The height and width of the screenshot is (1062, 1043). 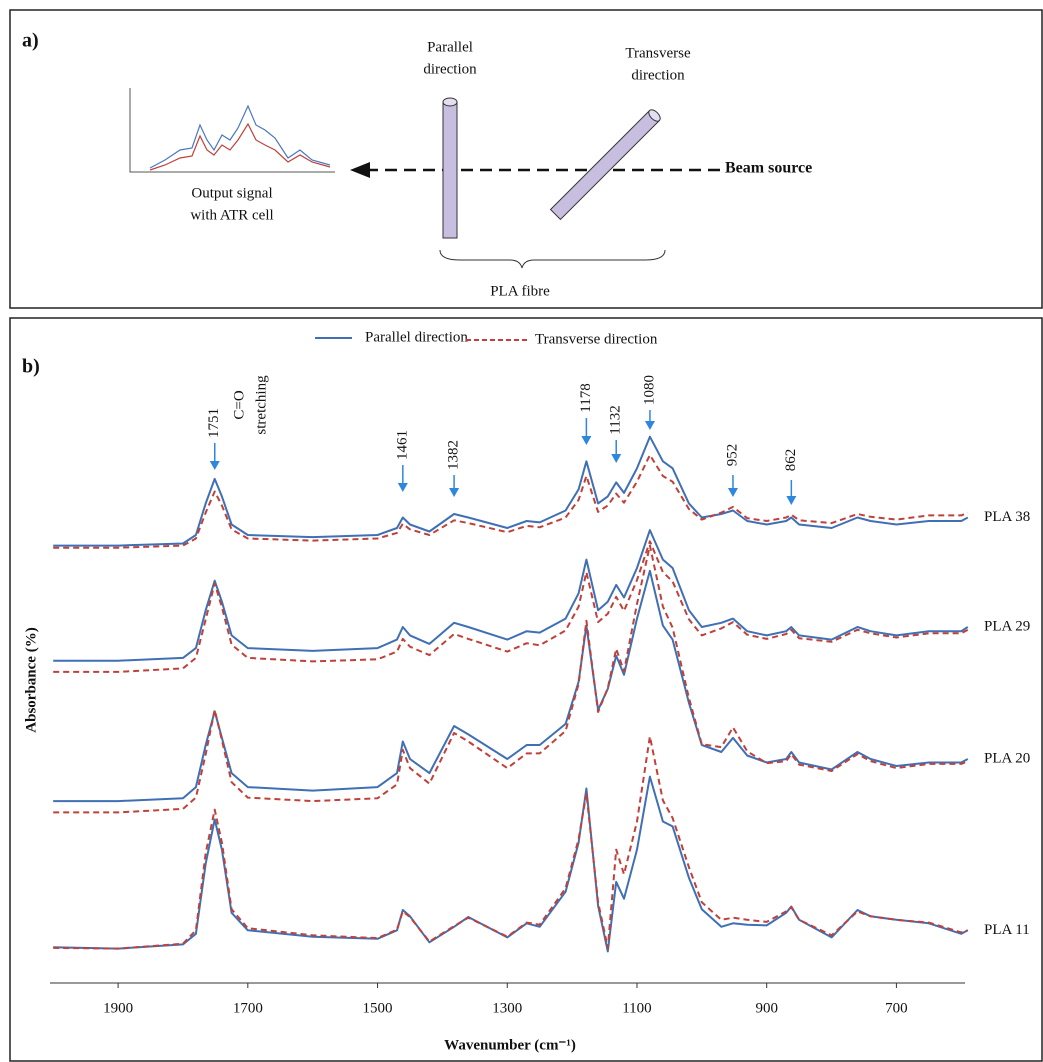 What do you see at coordinates (766, 1008) in the screenshot?
I see `x-tick-label: 900` at bounding box center [766, 1008].